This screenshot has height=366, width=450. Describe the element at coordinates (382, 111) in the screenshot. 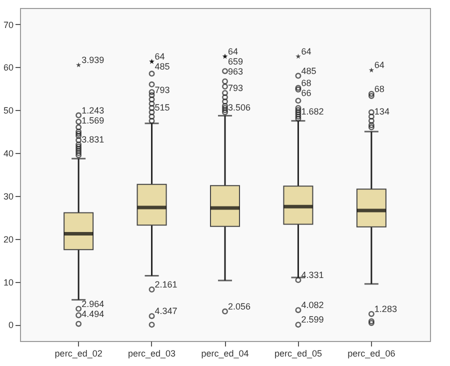

I see `annotation: 134` at that location.